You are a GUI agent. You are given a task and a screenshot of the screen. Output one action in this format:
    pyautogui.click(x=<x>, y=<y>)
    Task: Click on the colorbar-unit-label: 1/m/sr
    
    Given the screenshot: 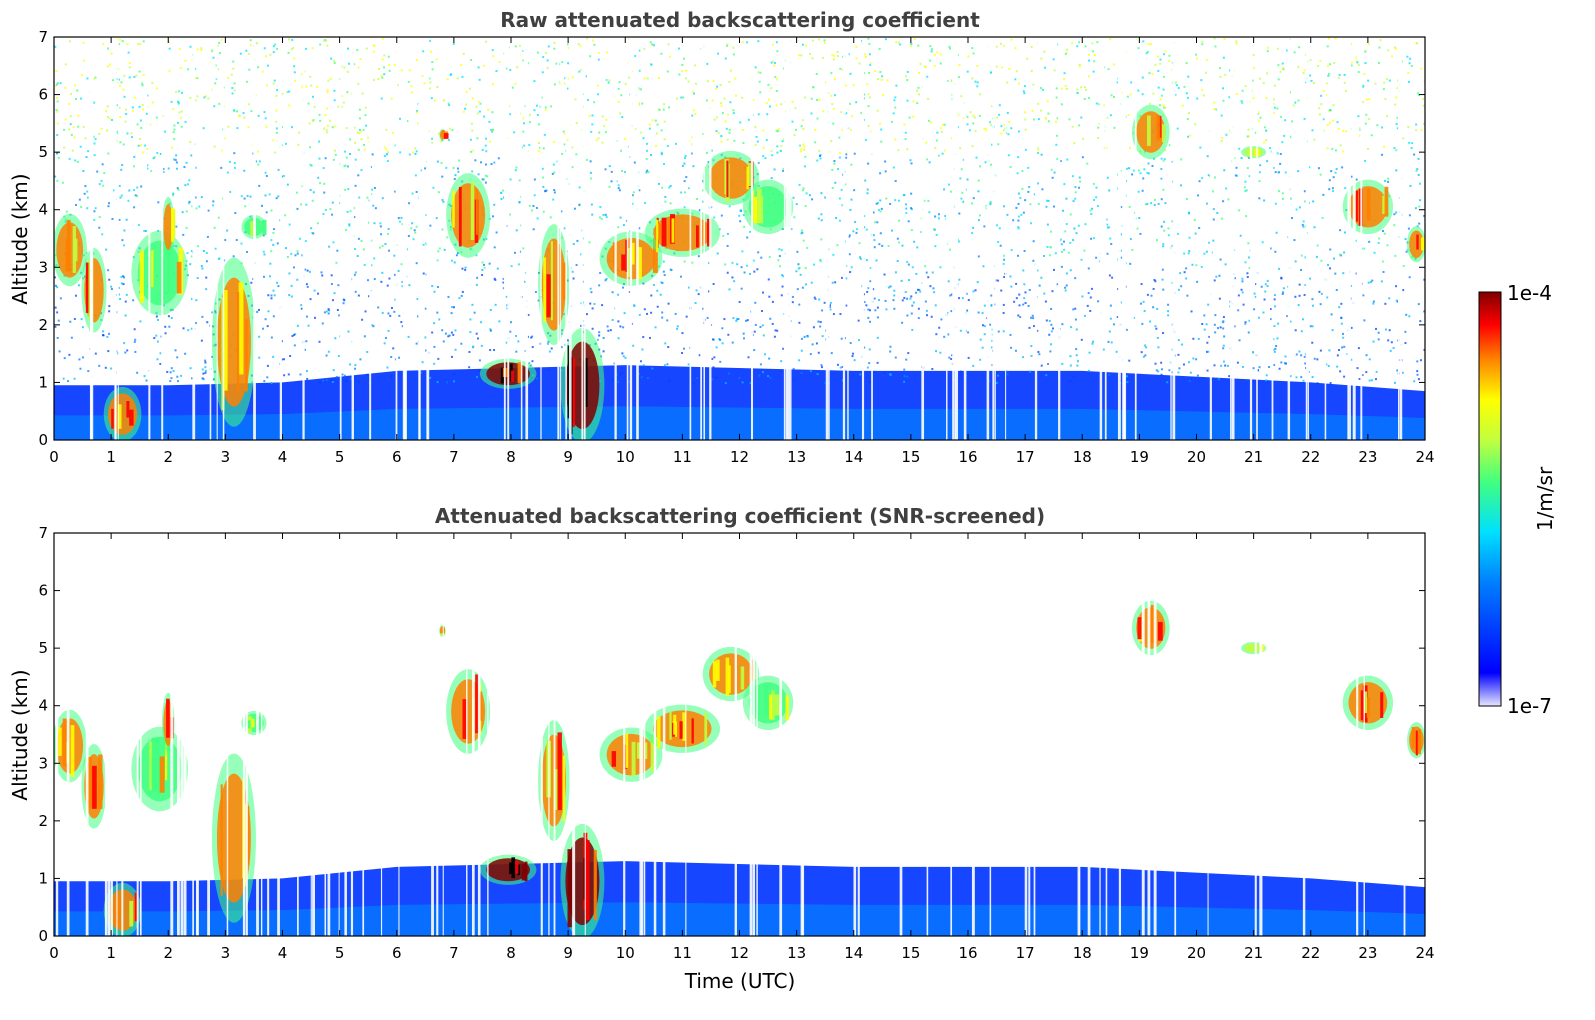 What is the action you would take?
    pyautogui.click(x=1545, y=498)
    